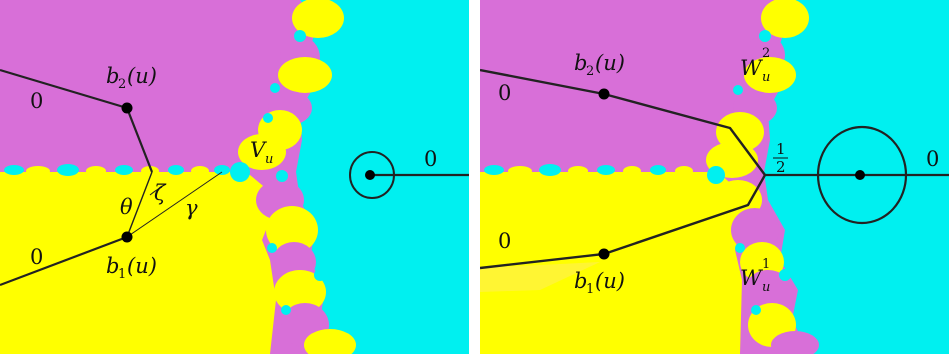 This screenshot has width=949, height=354. What do you see at coordinates (191, 208) in the screenshot?
I see `label-gamma: γ` at bounding box center [191, 208].